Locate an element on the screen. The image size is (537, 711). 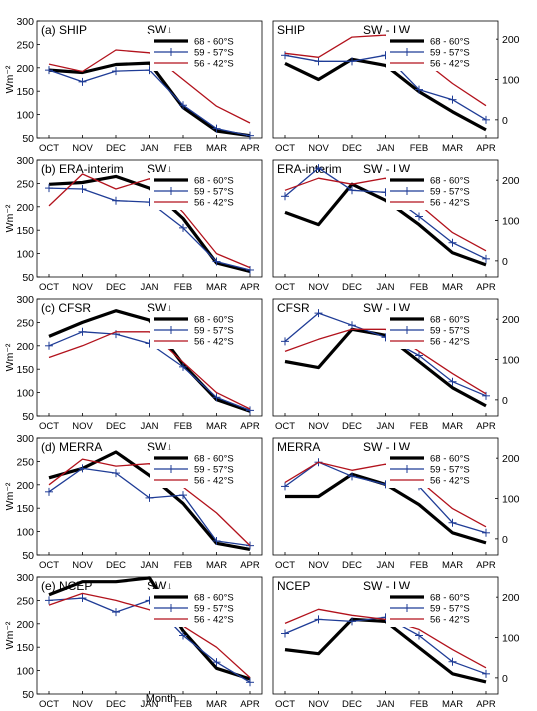
x-axis-label: Month is located at coordinates (161, 699).